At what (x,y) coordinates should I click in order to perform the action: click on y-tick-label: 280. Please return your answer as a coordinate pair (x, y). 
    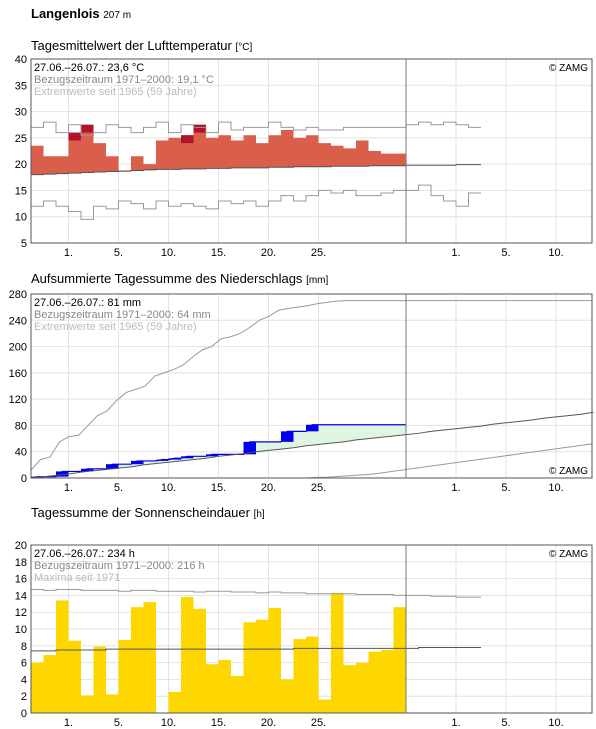
    Looking at the image, I should click on (18, 295).